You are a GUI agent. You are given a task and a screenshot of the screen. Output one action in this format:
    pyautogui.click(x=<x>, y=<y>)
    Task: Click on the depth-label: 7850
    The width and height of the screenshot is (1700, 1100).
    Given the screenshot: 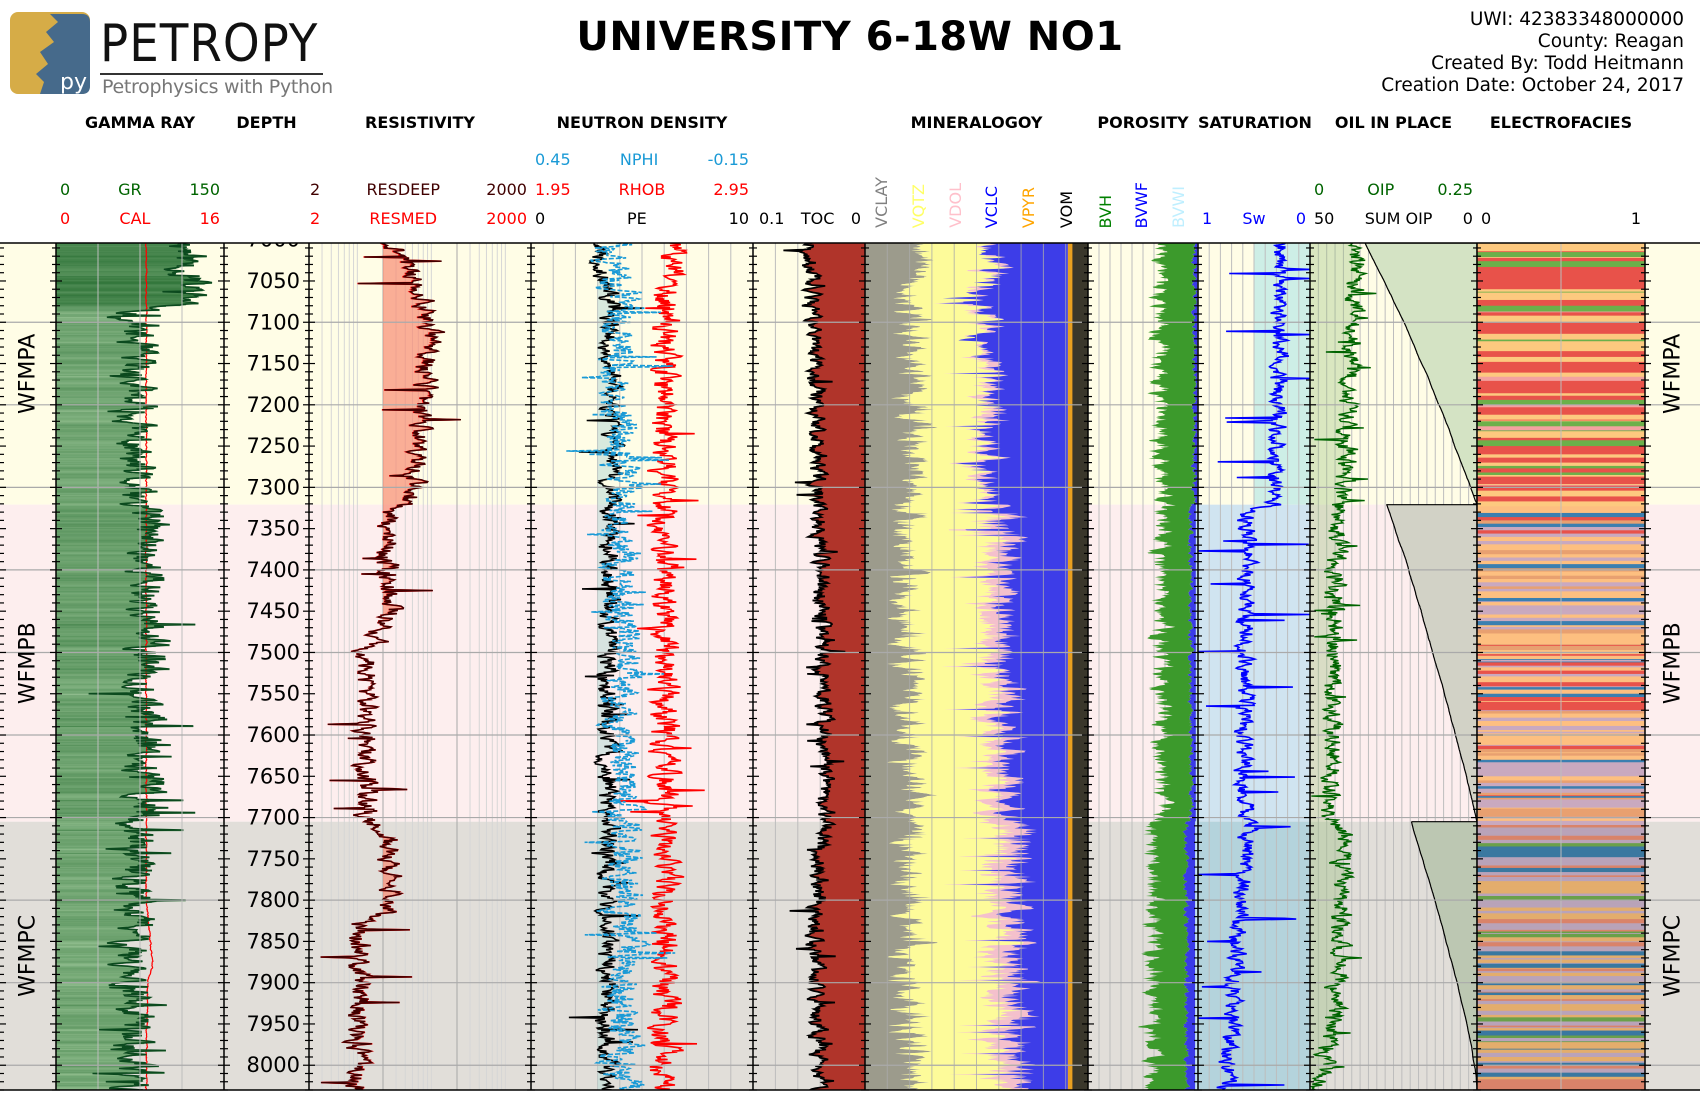 What is the action you would take?
    pyautogui.click(x=273, y=941)
    